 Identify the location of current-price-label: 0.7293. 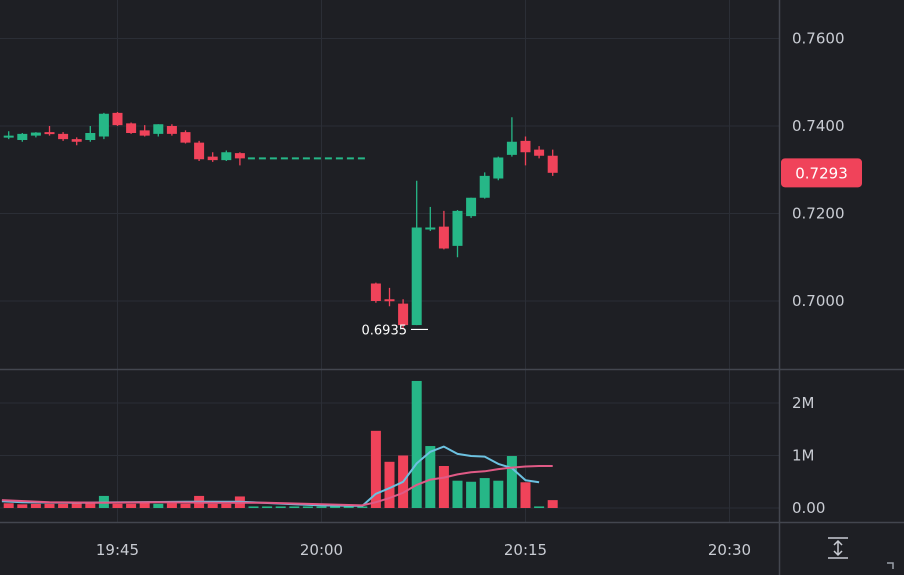
(821, 173).